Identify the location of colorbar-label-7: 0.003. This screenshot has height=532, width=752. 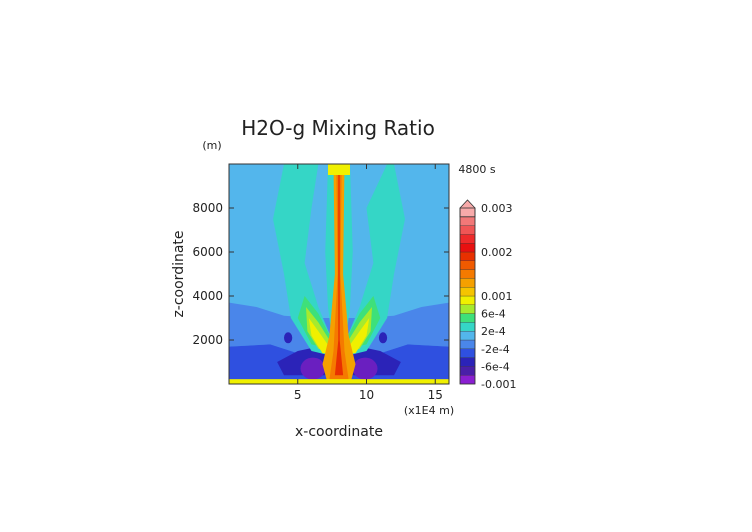
(497, 208).